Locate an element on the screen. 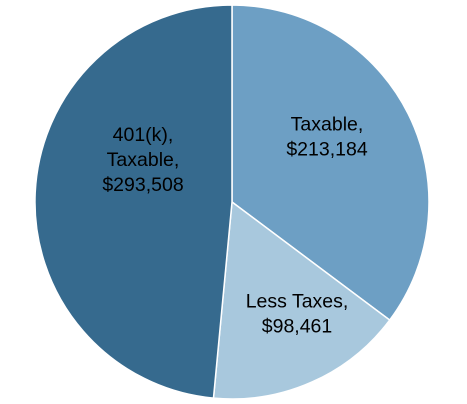 This screenshot has height=404, width=467. slice-label-0: Taxable, $213,184 is located at coordinates (326, 137).